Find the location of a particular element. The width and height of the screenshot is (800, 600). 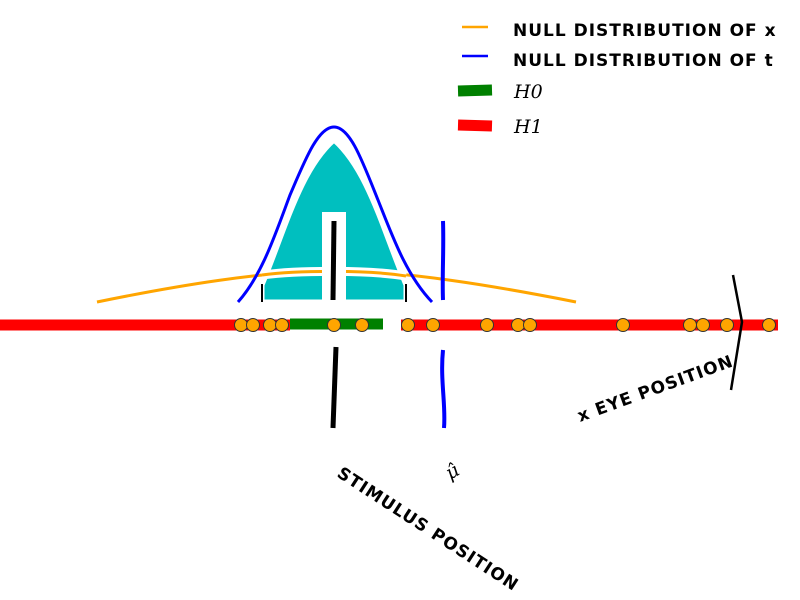

eye-position-label: x EYE POSITION is located at coordinates (655, 389).